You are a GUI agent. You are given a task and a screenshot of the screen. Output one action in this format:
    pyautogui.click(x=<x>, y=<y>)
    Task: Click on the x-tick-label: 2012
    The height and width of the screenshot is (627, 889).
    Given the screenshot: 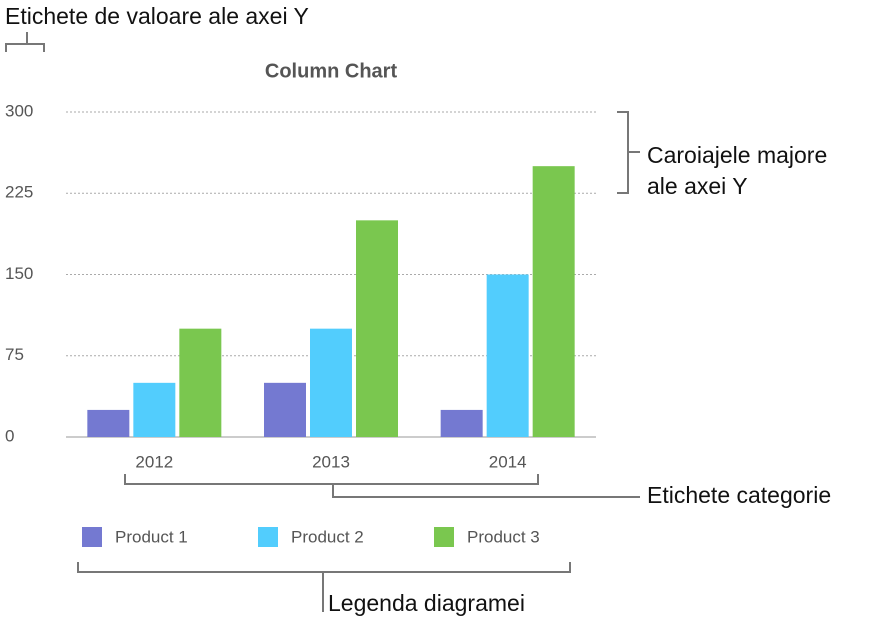 What is the action you would take?
    pyautogui.click(x=154, y=461)
    